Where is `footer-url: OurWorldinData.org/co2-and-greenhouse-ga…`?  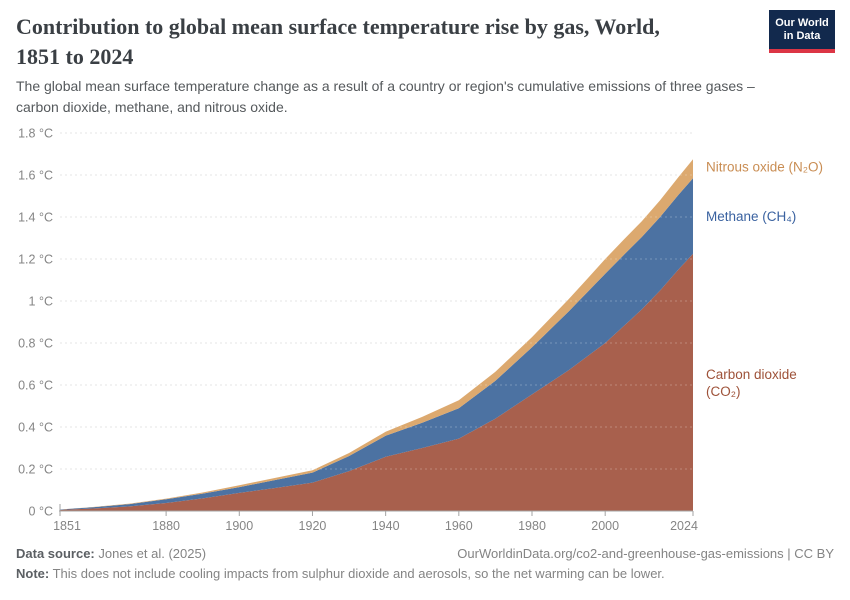 footer-url: OurWorldinData.org/co2-and-greenhouse-ga… is located at coordinates (645, 553).